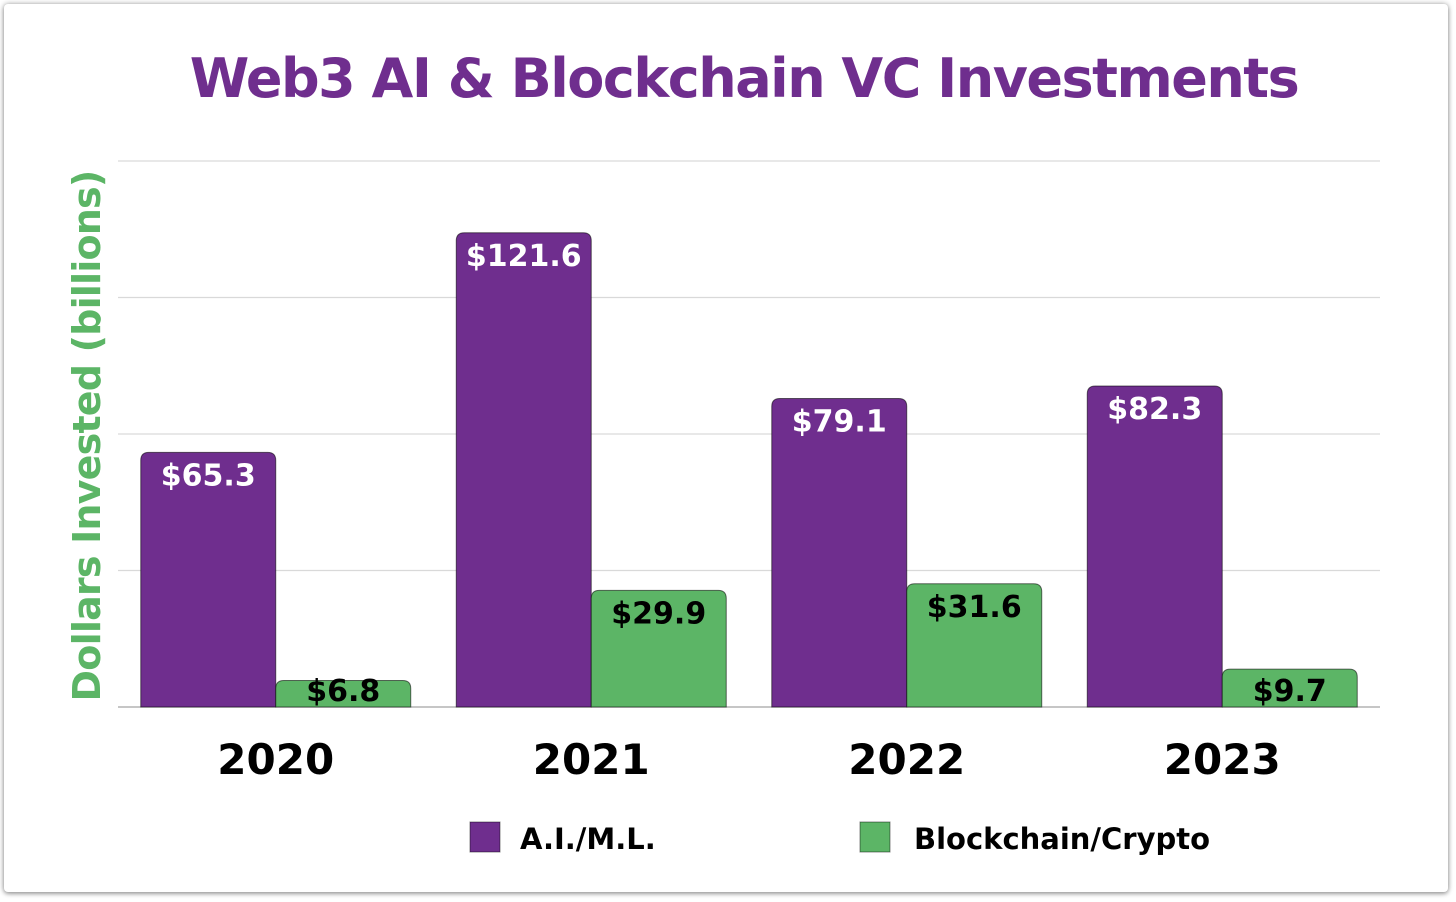 The image size is (1456, 902). Describe the element at coordinates (744, 78) in the screenshot. I see `chart-title: Web3 AI & Blockchain VC Investments` at that location.